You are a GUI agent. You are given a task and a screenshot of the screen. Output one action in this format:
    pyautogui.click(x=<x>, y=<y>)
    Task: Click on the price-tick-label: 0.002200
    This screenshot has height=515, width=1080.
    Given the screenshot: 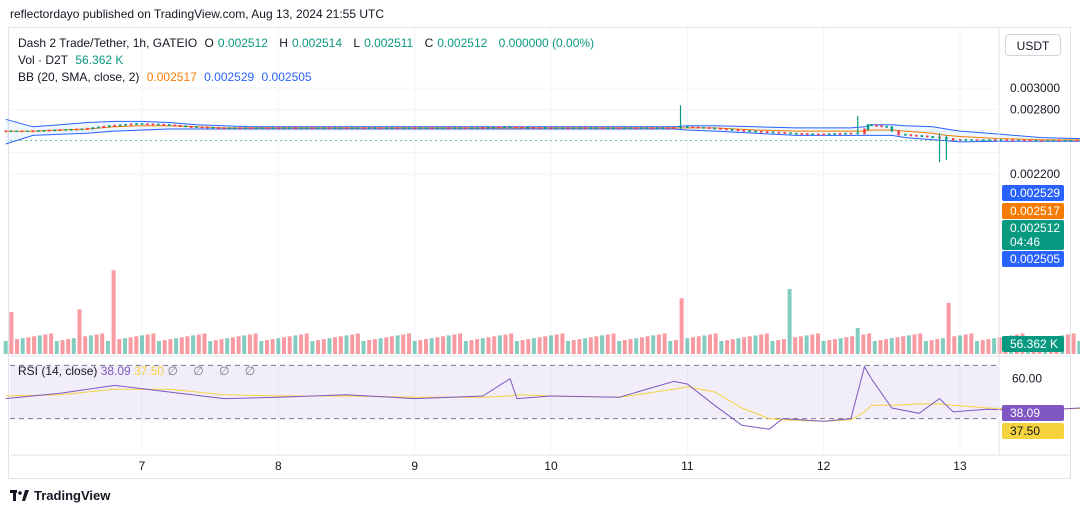 What is the action you would take?
    pyautogui.click(x=1035, y=174)
    